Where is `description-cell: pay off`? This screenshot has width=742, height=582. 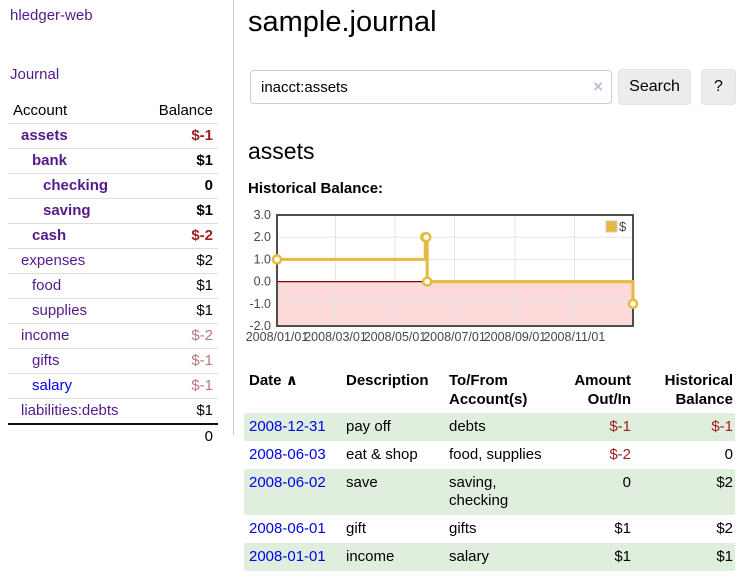 description-cell: pay off is located at coordinates (368, 427).